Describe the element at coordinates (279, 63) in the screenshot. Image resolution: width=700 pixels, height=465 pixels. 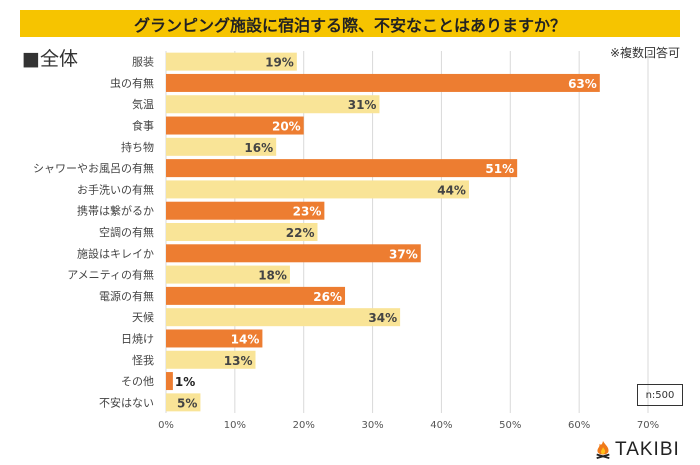
I see `data-label: 19%` at that location.